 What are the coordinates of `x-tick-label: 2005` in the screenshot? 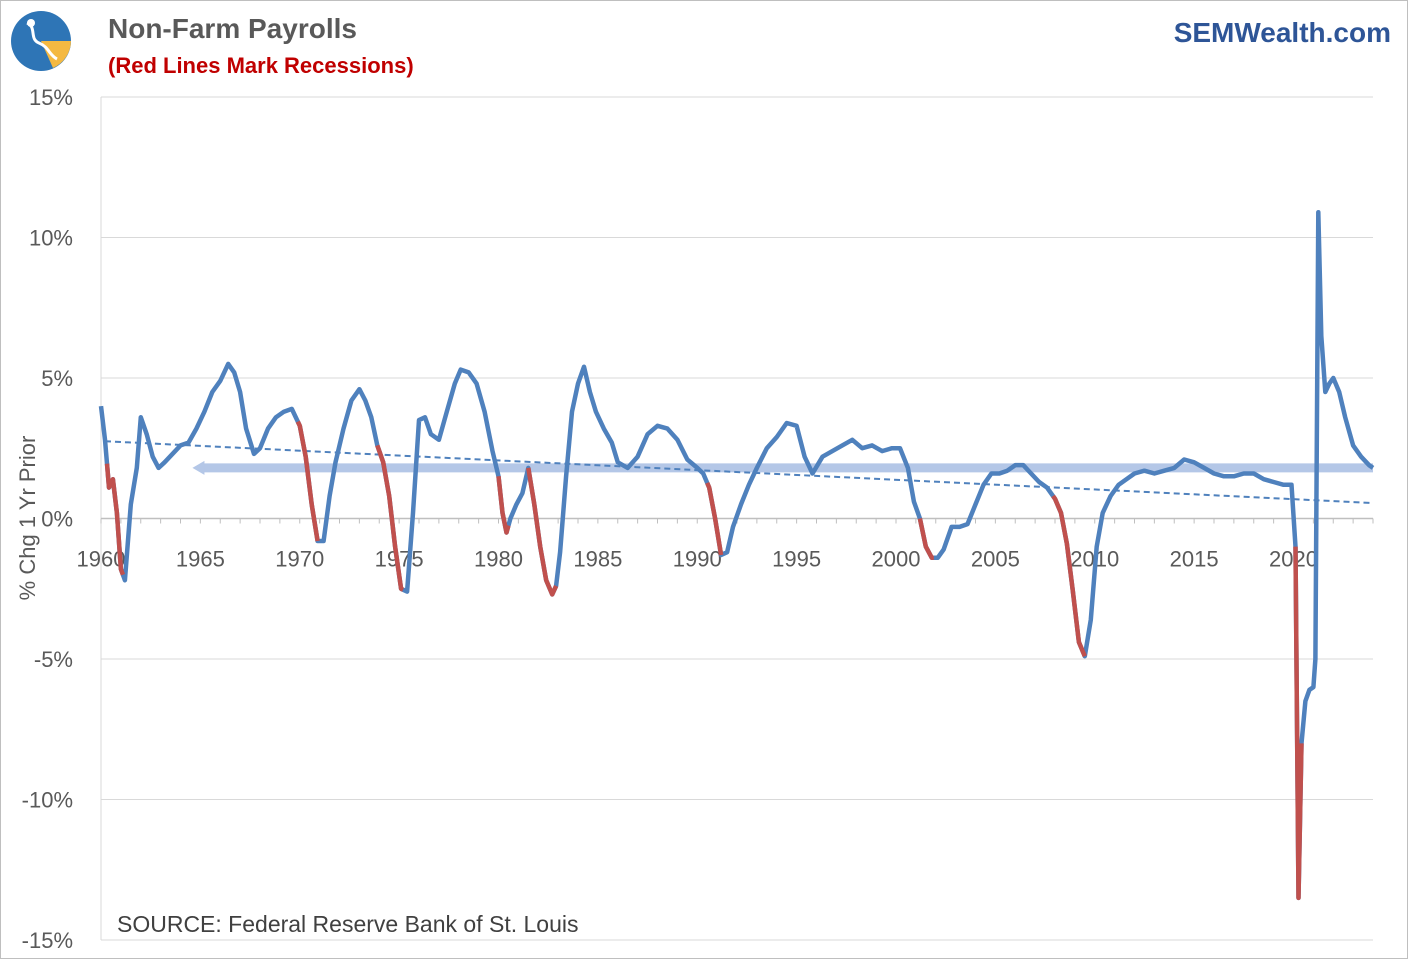 It's located at (995, 559).